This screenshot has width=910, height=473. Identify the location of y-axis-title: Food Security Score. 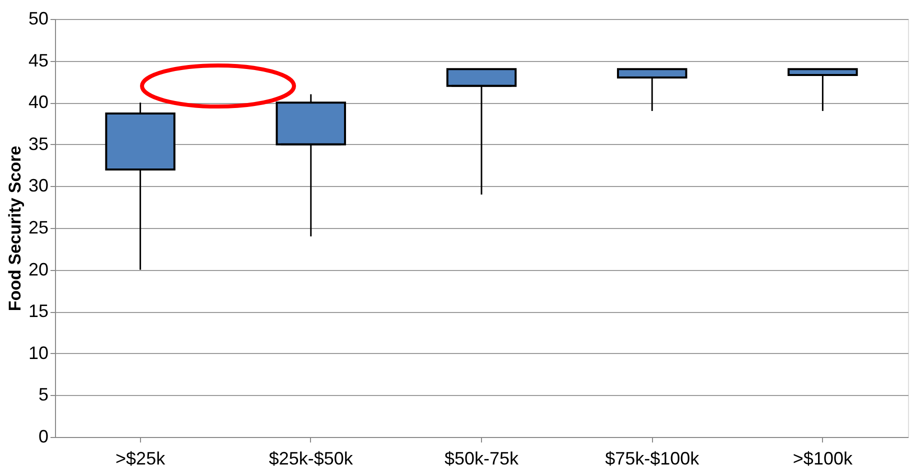
(14, 229).